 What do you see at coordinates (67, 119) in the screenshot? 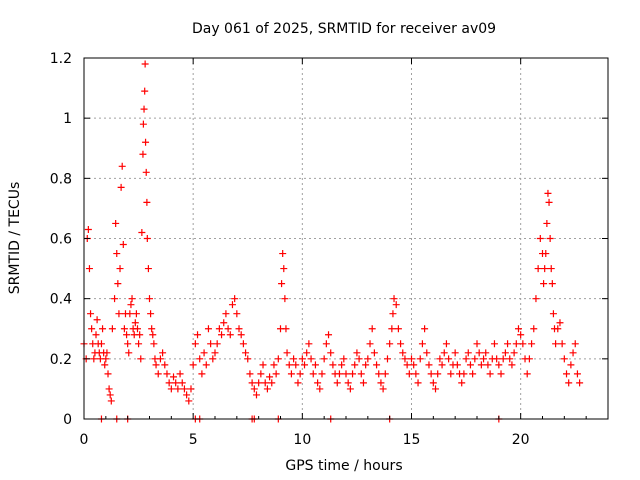
I see `y-tick-label: 1` at bounding box center [67, 119].